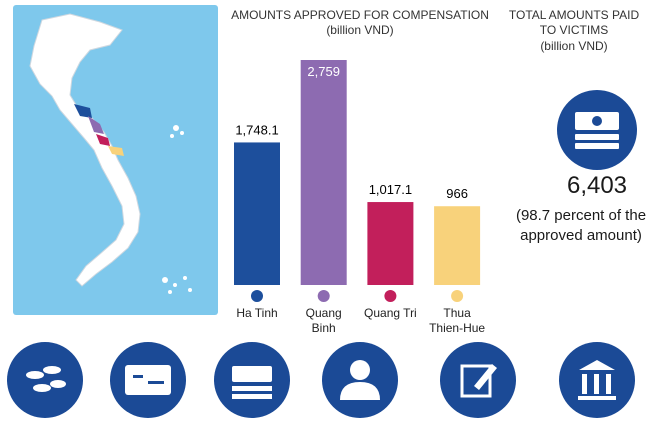 This screenshot has height=424, width=660. I want to click on total-note: (98.7 percent of the approved amount), so click(581, 225).